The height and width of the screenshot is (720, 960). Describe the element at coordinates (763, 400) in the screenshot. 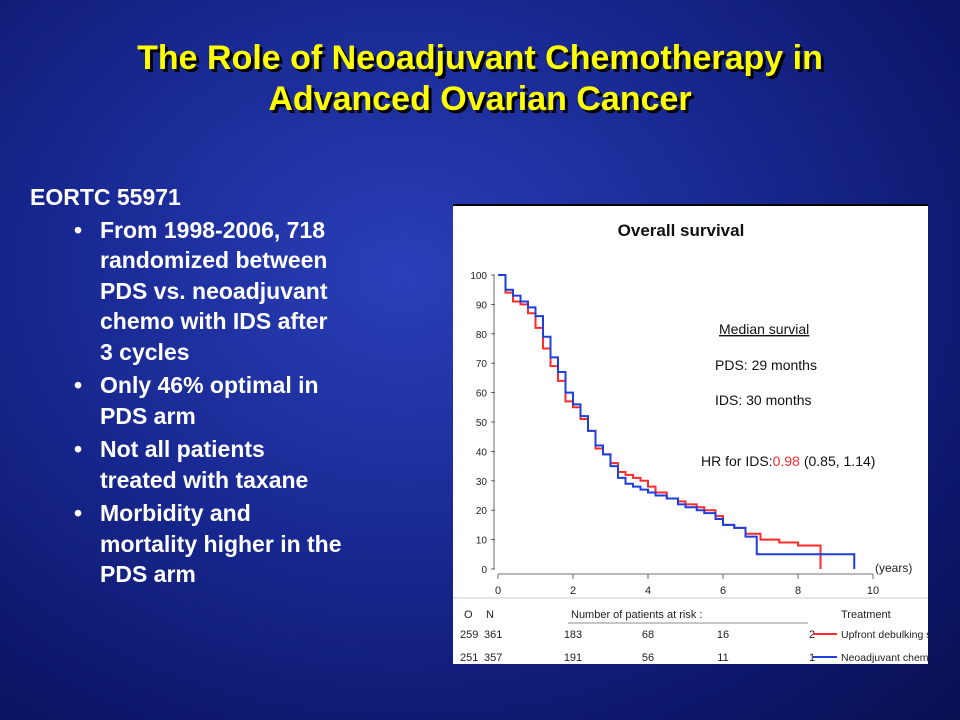

I see `ids-median: IDS: 30 months` at that location.